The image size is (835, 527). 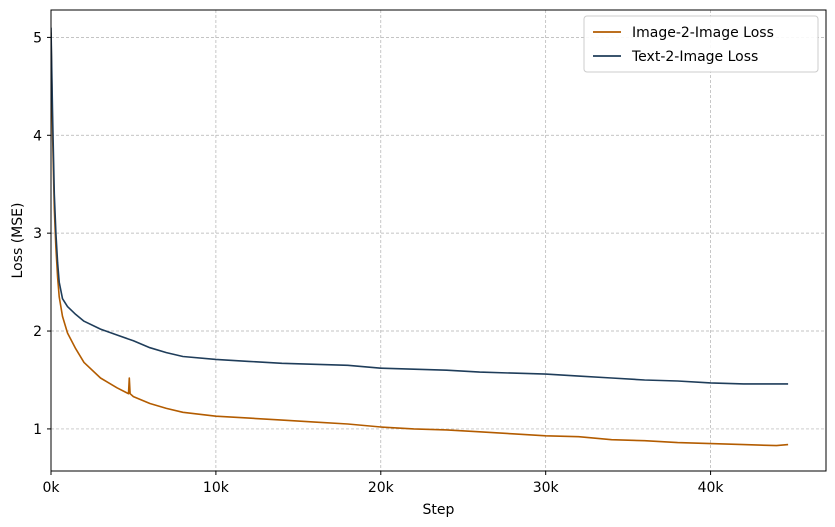 I want to click on legend: Image-2-Image Loss Text-2-Image Loss, so click(x=701, y=44).